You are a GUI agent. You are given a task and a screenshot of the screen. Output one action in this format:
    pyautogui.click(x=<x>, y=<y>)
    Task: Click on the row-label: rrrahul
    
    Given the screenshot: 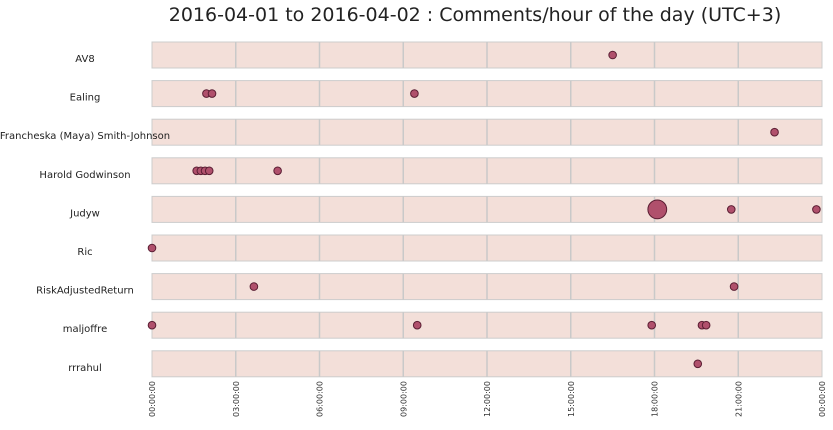 What is the action you would take?
    pyautogui.click(x=85, y=368)
    